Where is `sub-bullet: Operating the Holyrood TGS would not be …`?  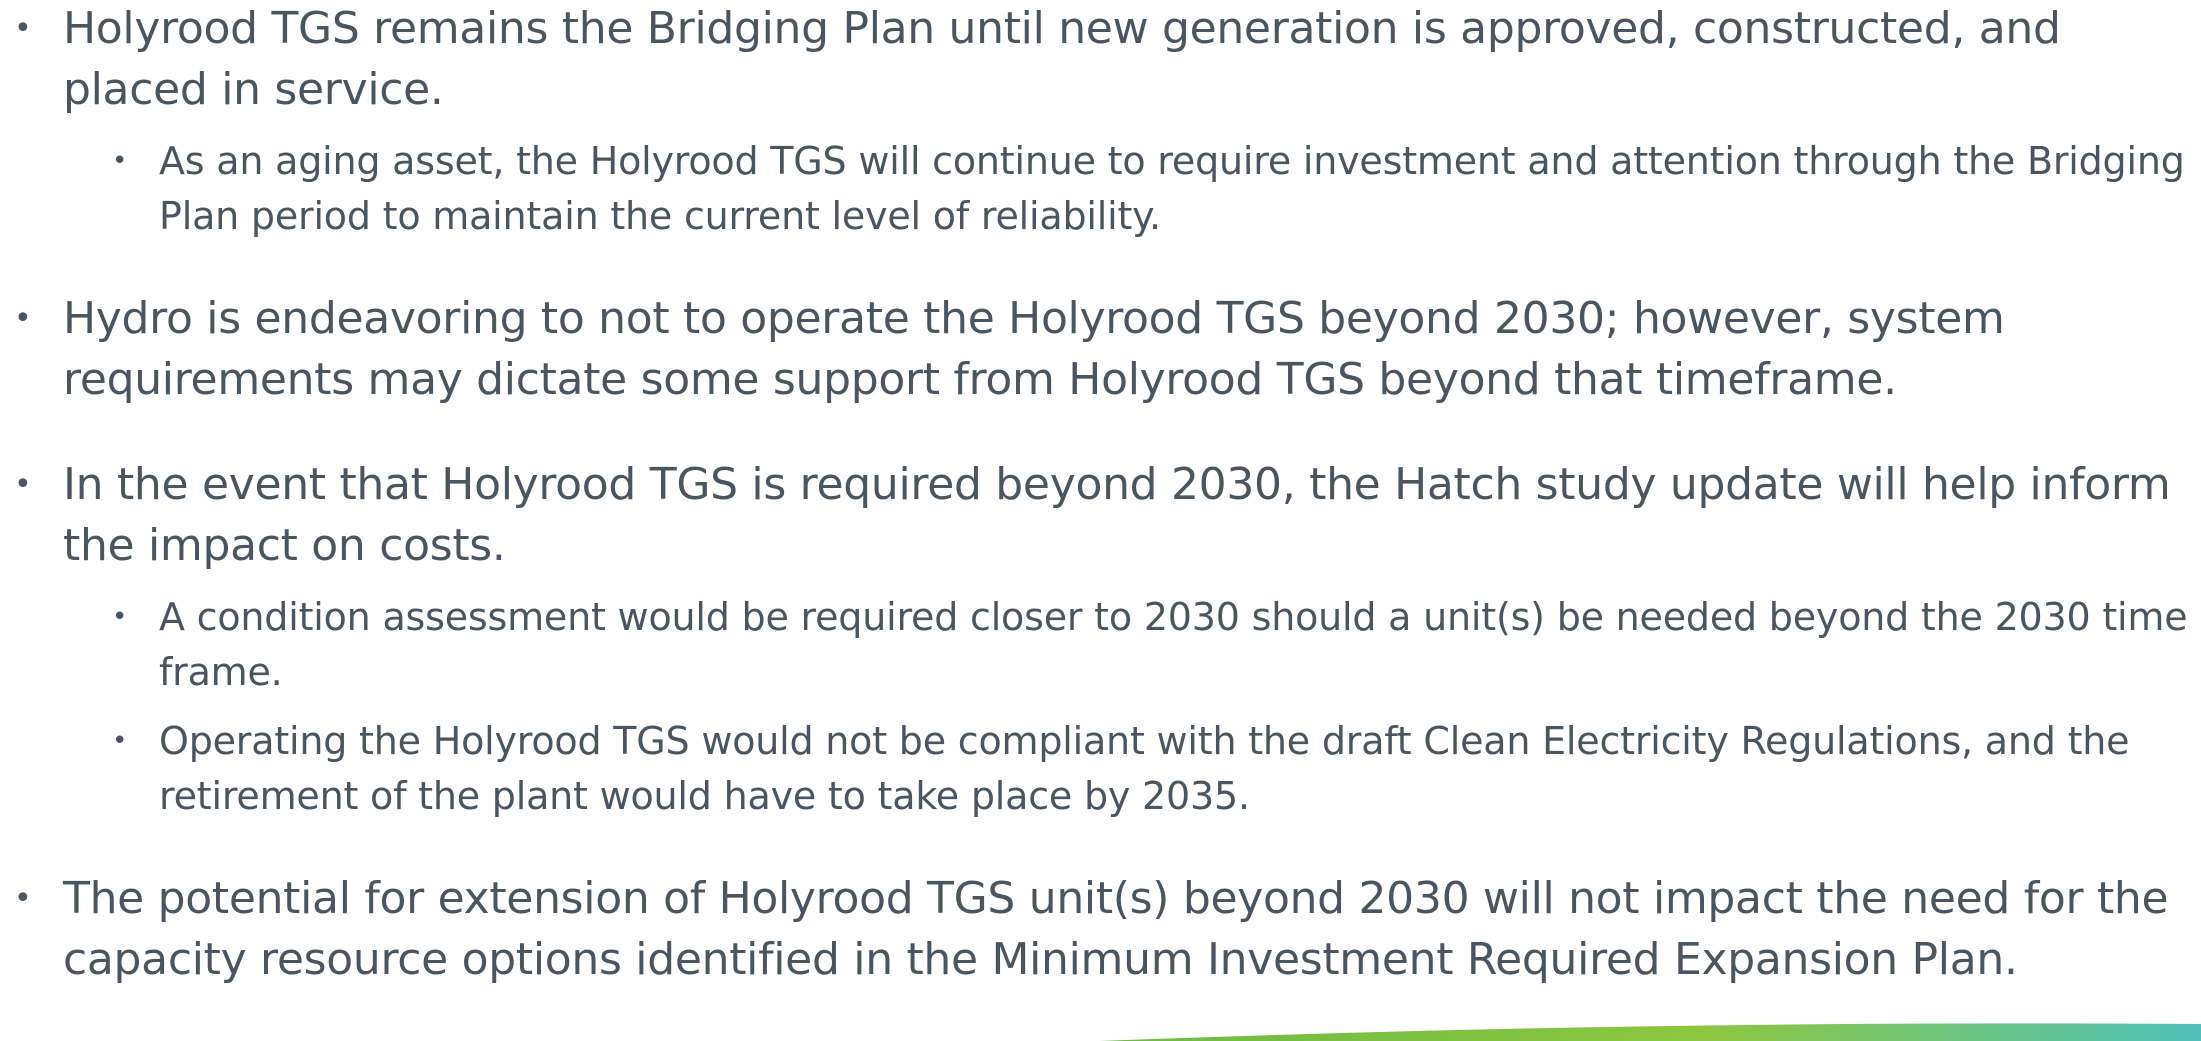 sub-bullet: Operating the Holyrood TGS would not be … is located at coordinates (1097, 769).